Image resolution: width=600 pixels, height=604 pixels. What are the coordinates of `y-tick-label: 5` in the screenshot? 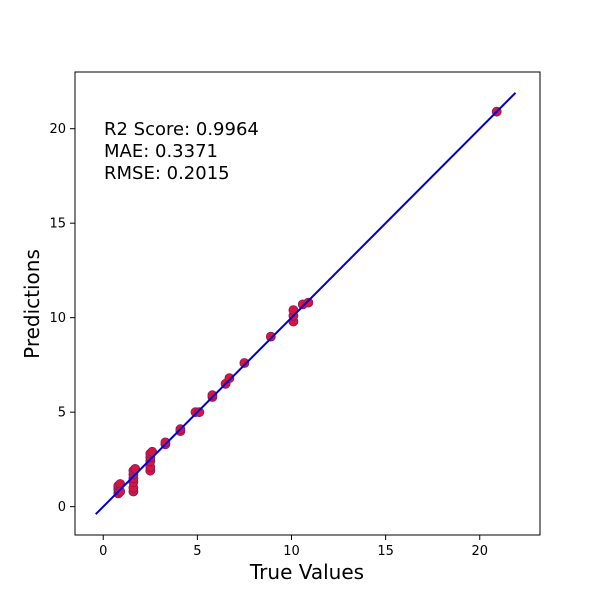 It's located at (62, 413).